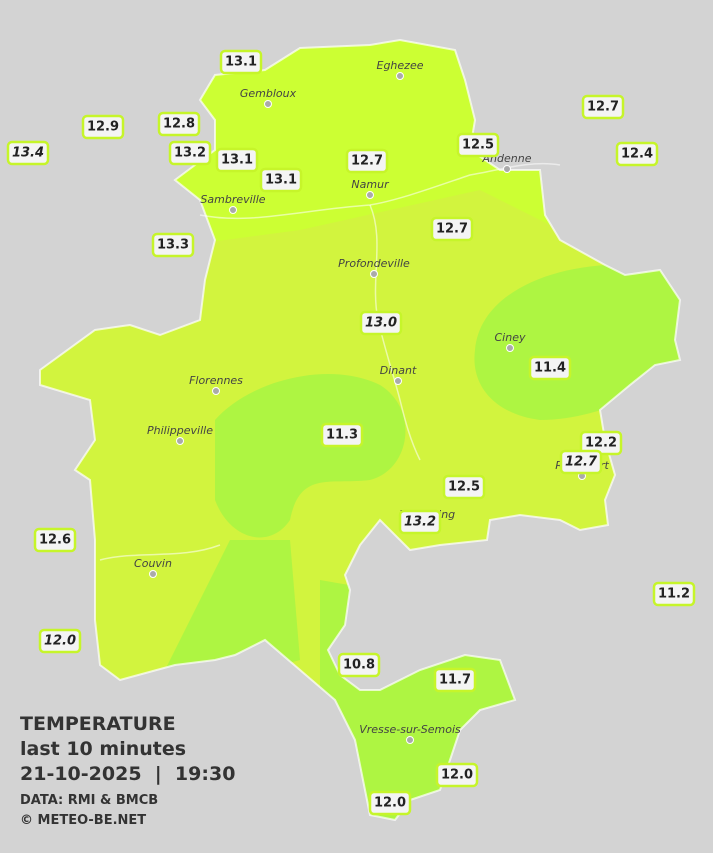  I want to click on station-value: 13.3, so click(173, 245).